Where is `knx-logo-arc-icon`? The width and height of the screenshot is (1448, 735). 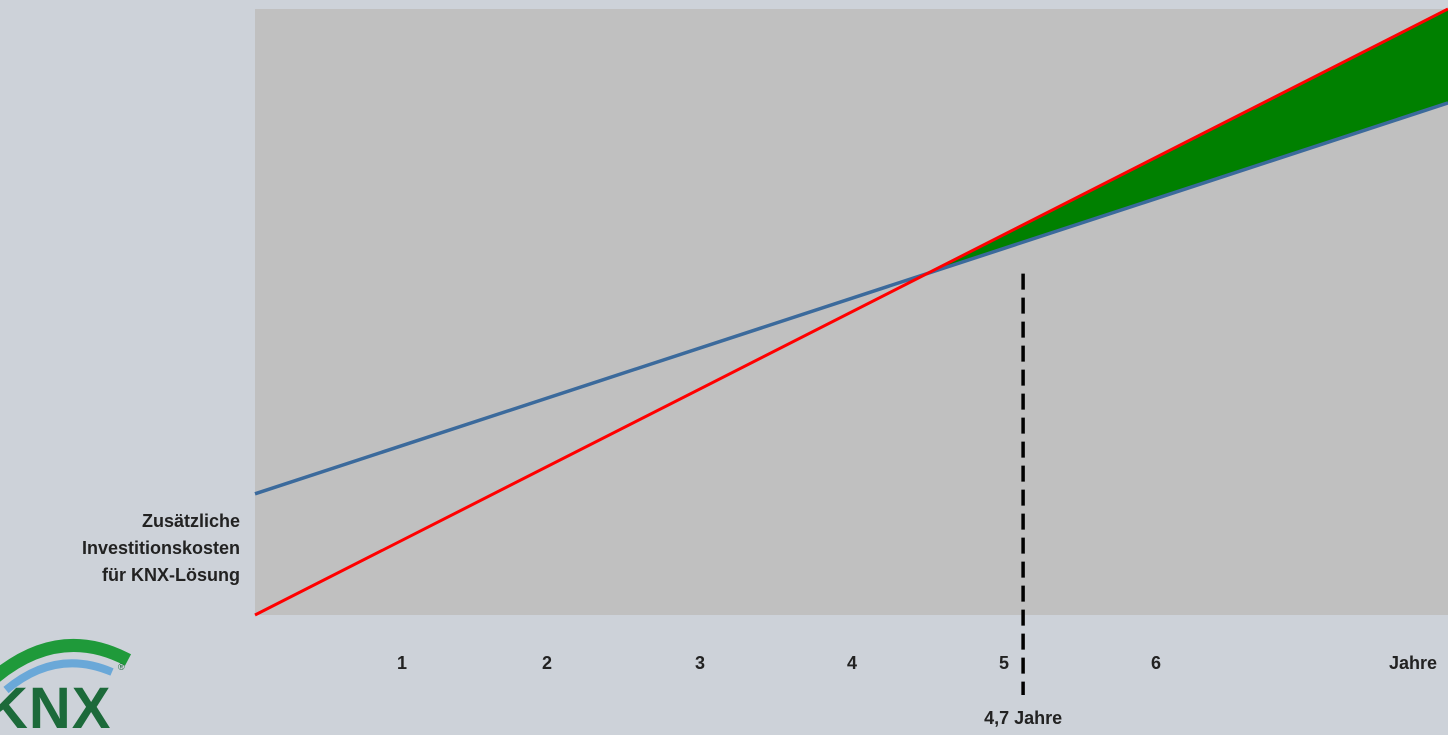
knx-logo-arc-icon is located at coordinates (66, 660).